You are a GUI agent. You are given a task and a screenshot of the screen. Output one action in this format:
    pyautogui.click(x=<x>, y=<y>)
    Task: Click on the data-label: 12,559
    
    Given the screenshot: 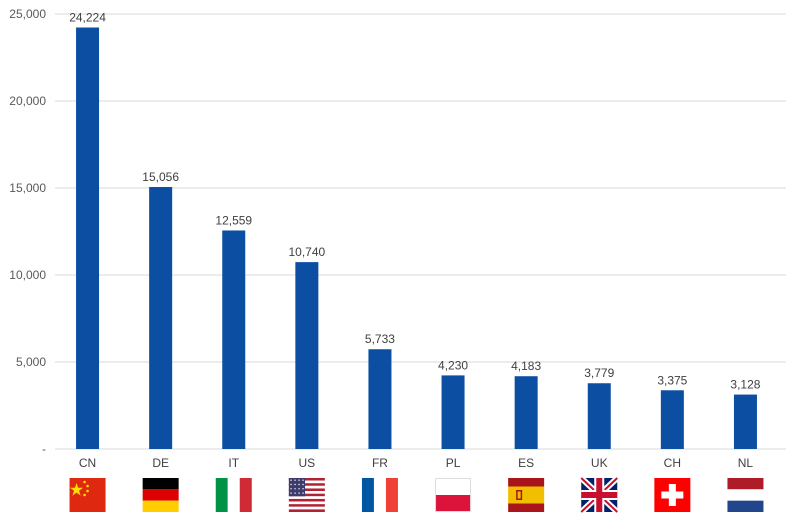 What is the action you would take?
    pyautogui.click(x=233, y=220)
    